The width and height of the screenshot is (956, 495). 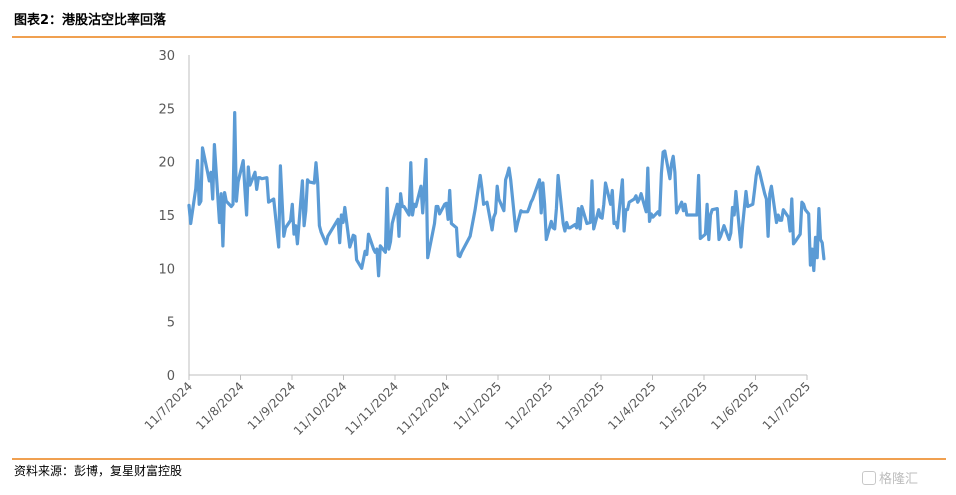 What do you see at coordinates (171, 376) in the screenshot?
I see `y-tick-label: 0` at bounding box center [171, 376].